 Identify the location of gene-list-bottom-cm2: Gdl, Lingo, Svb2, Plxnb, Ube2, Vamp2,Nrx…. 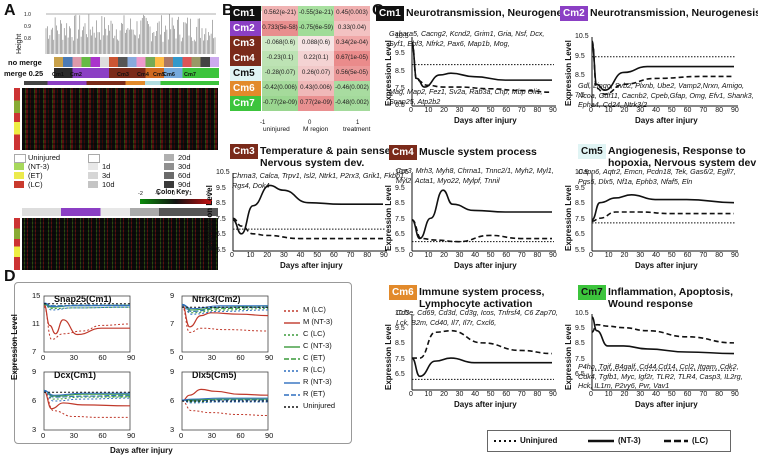
(666, 95).